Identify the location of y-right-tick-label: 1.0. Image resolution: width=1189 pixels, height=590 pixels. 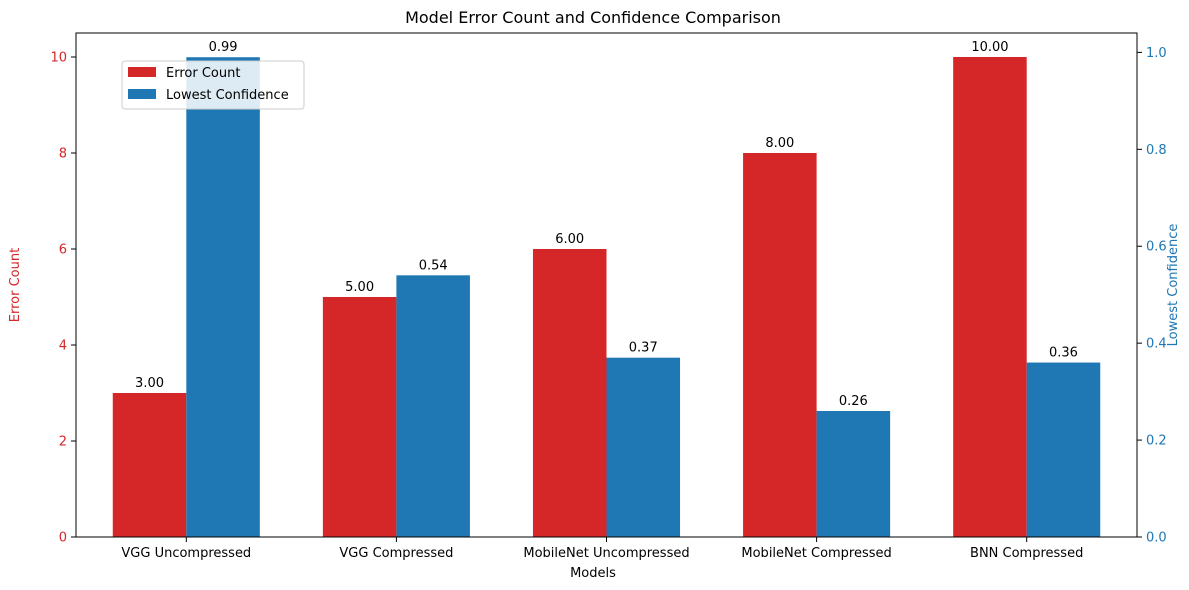
(1156, 53).